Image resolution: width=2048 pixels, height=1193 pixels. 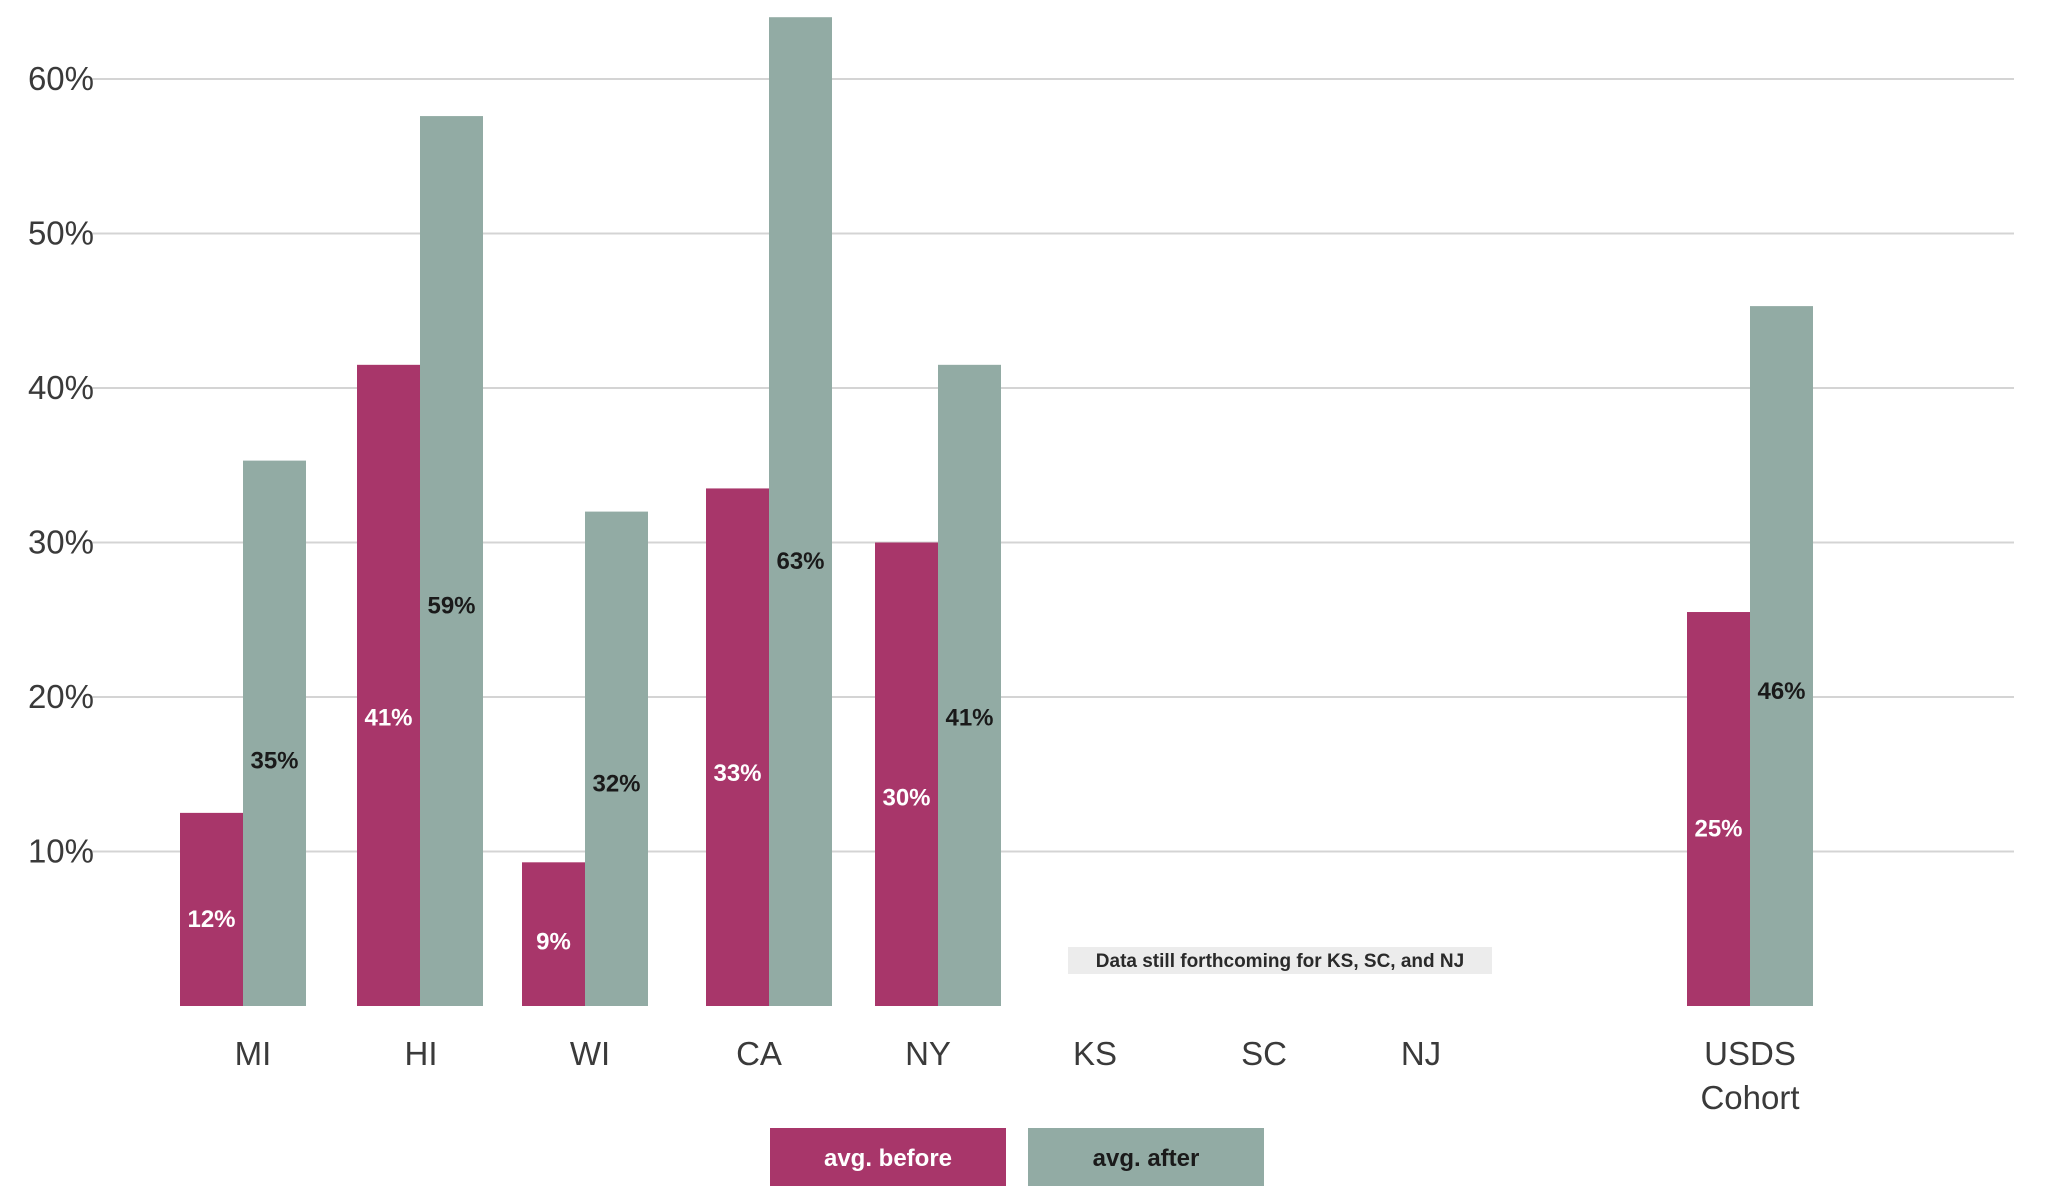 What do you see at coordinates (590, 1053) in the screenshot?
I see `x-tick-label: WI` at bounding box center [590, 1053].